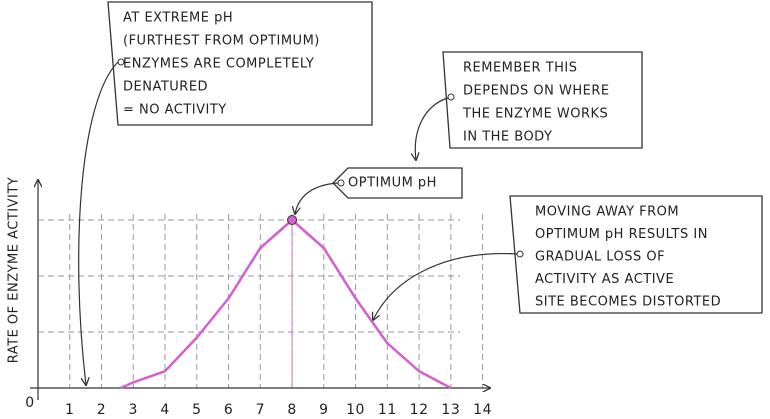  I want to click on x-tick-label: 5, so click(196, 410).